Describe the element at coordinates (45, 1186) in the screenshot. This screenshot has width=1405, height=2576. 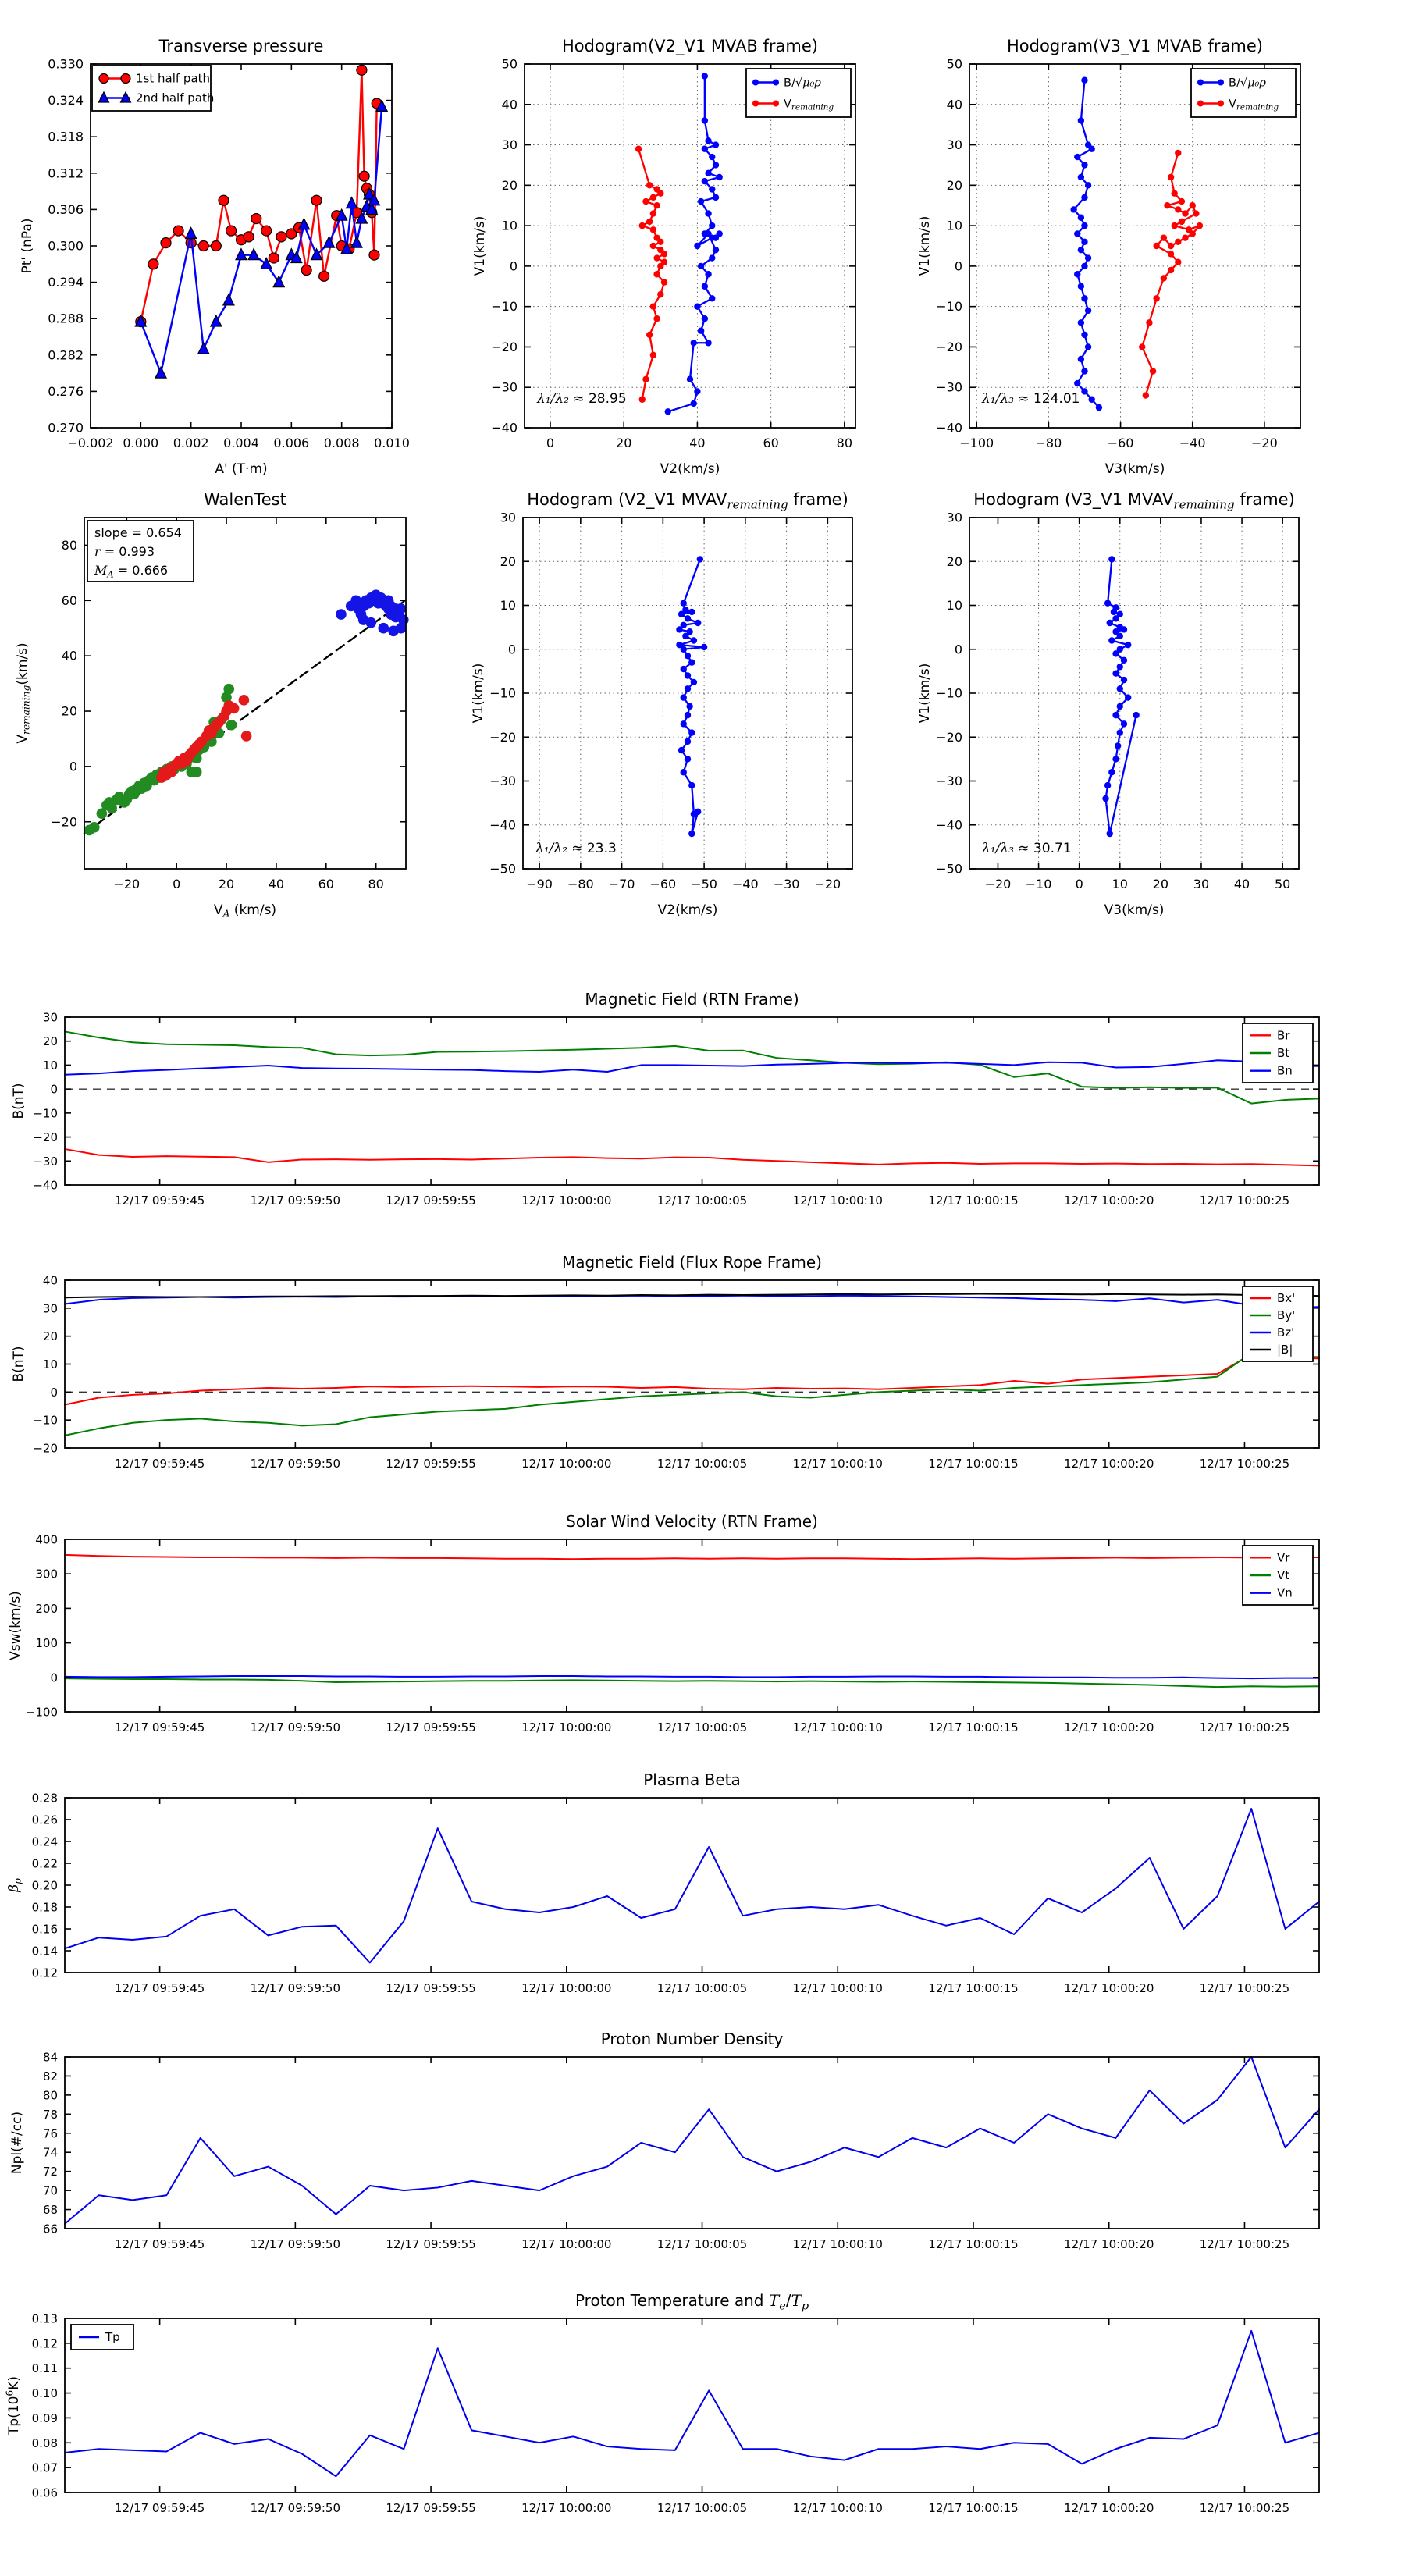
I see `y-tick-label: −40` at that location.